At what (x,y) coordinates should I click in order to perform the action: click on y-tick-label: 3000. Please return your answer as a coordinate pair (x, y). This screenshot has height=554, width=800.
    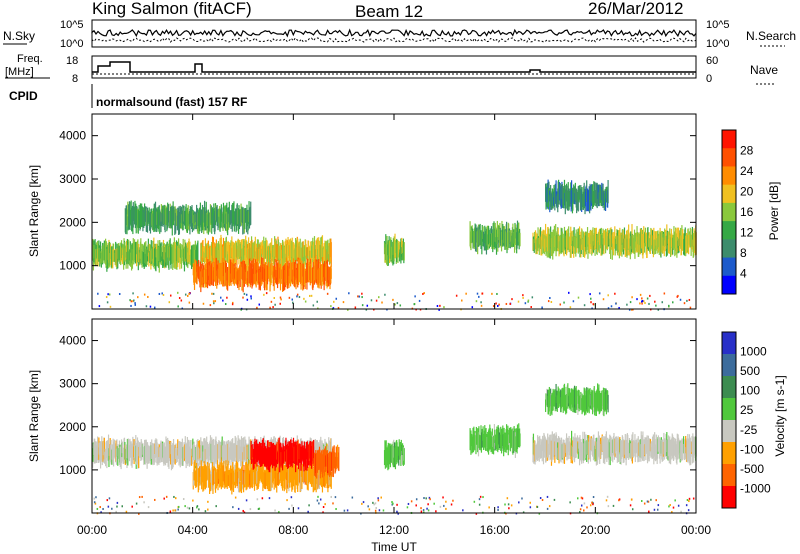
    Looking at the image, I should click on (72, 179).